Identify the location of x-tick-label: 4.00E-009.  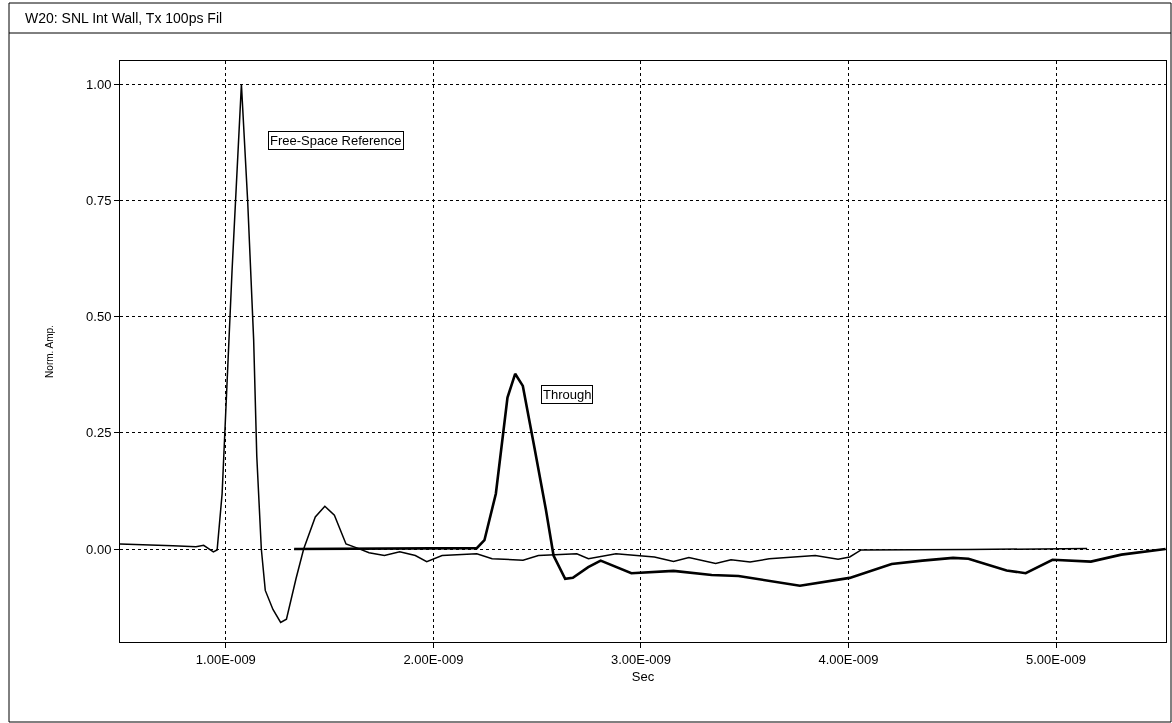
(848, 659).